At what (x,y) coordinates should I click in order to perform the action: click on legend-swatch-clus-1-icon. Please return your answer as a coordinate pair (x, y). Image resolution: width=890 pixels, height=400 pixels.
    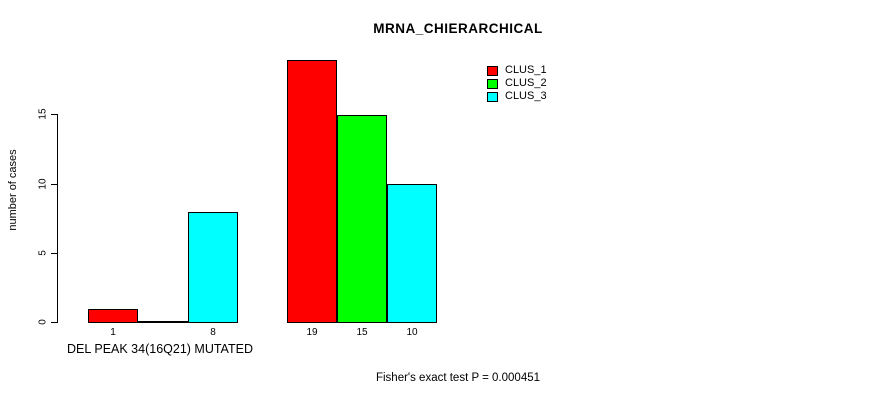
    Looking at the image, I should click on (492, 70).